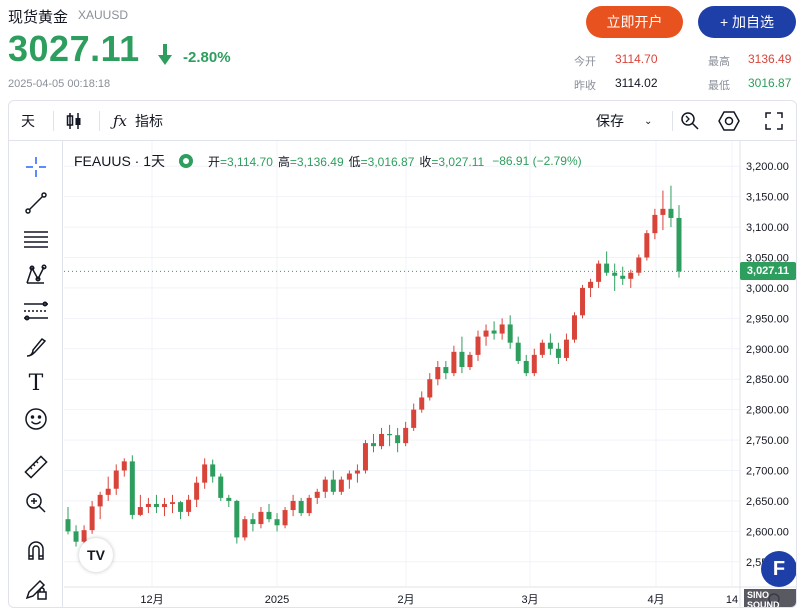  Describe the element at coordinates (624, 121) in the screenshot. I see `save-button: 保存 ⌄` at that location.